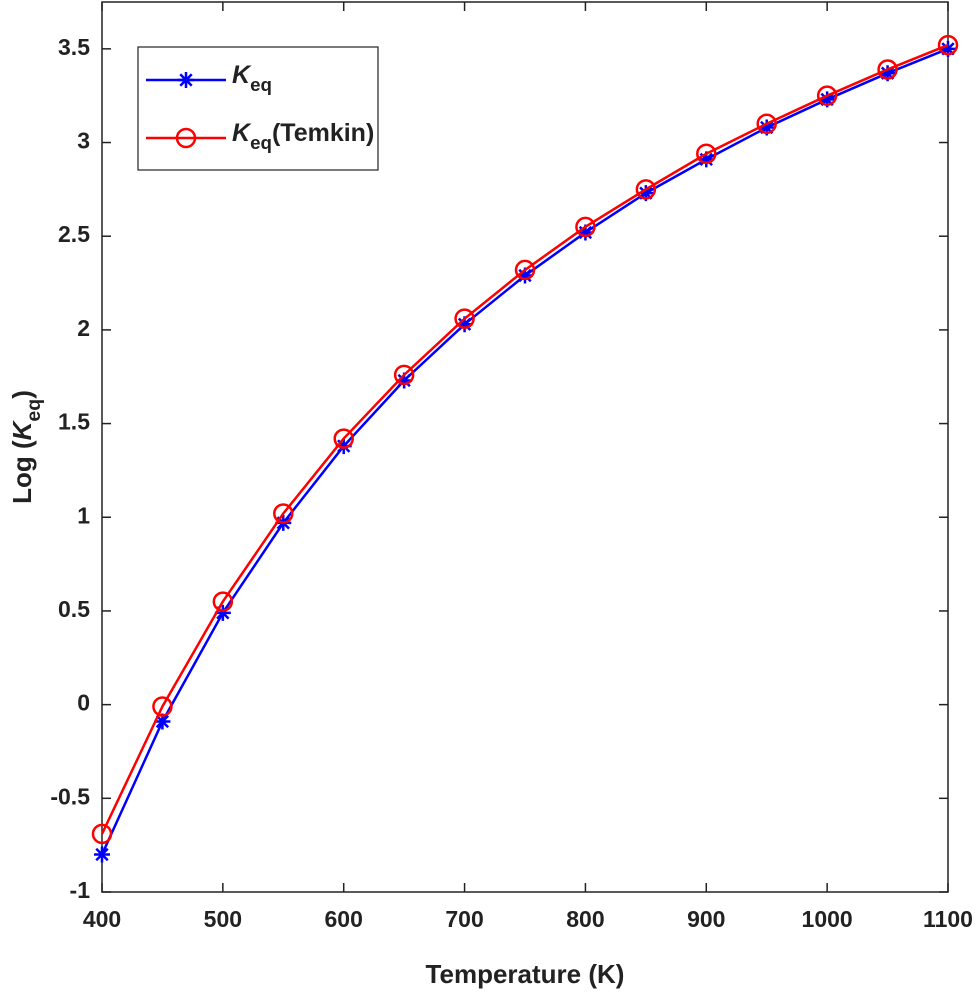 The width and height of the screenshot is (975, 1000). I want to click on legend-box, so click(258, 108).